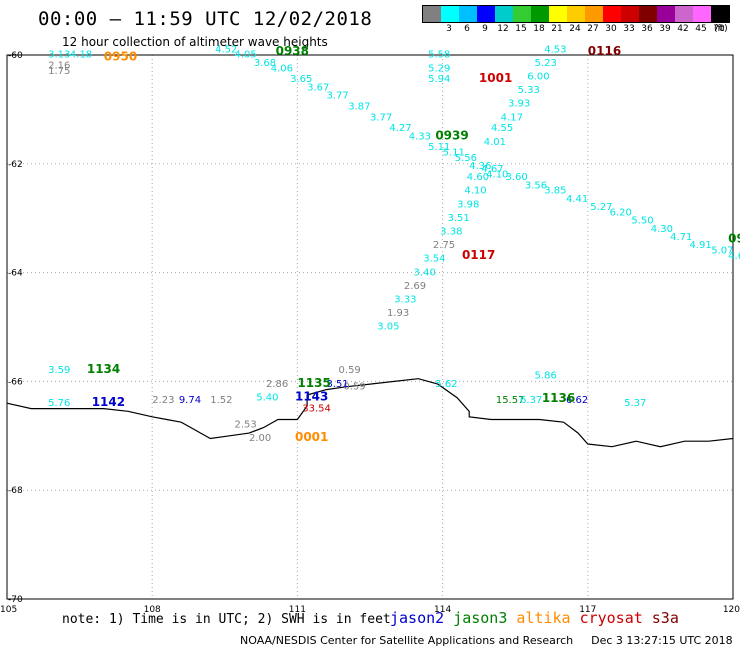 Image resolution: width=740 pixels, height=650 pixels. Describe the element at coordinates (439, 79) in the screenshot. I see `wave-height-value: 5.94` at that location.